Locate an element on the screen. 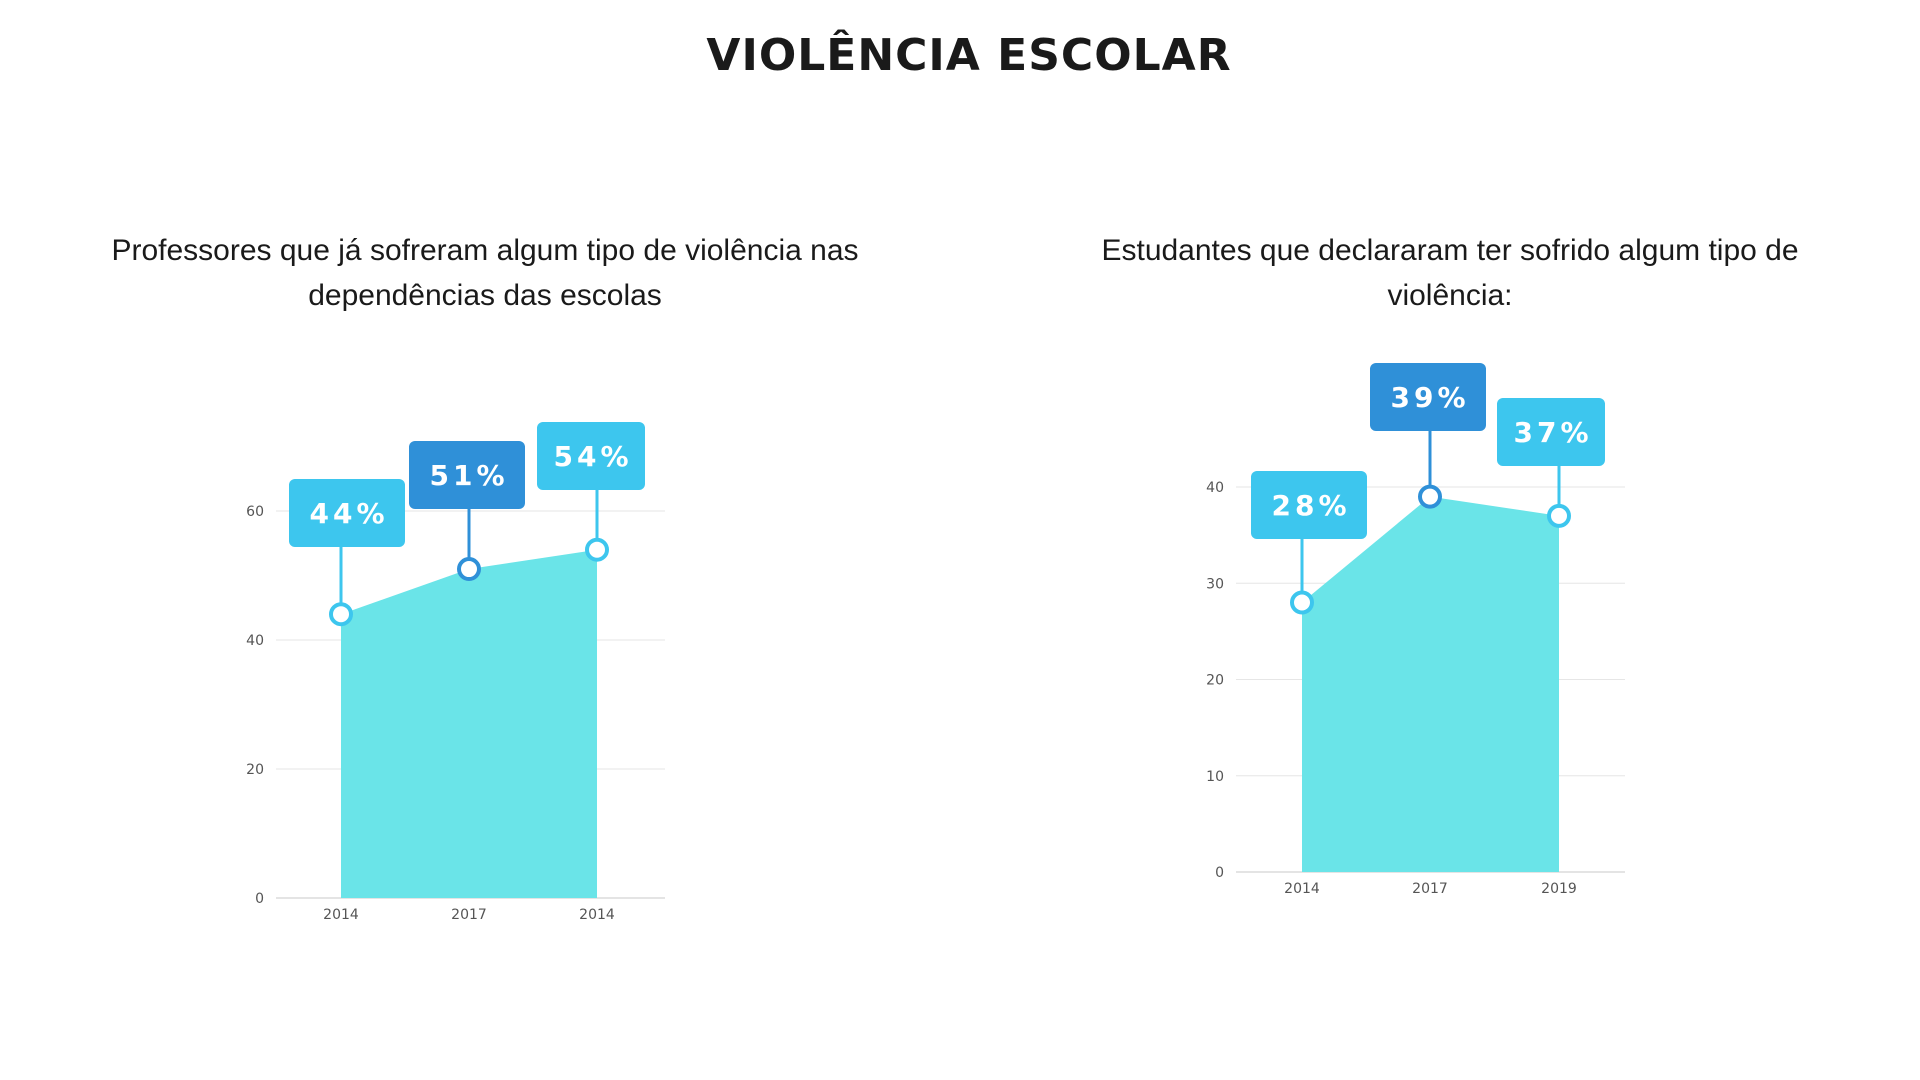 The height and width of the screenshot is (1080, 1920). page-title: VIOLÊNCIA ESCOLAR is located at coordinates (969, 55).